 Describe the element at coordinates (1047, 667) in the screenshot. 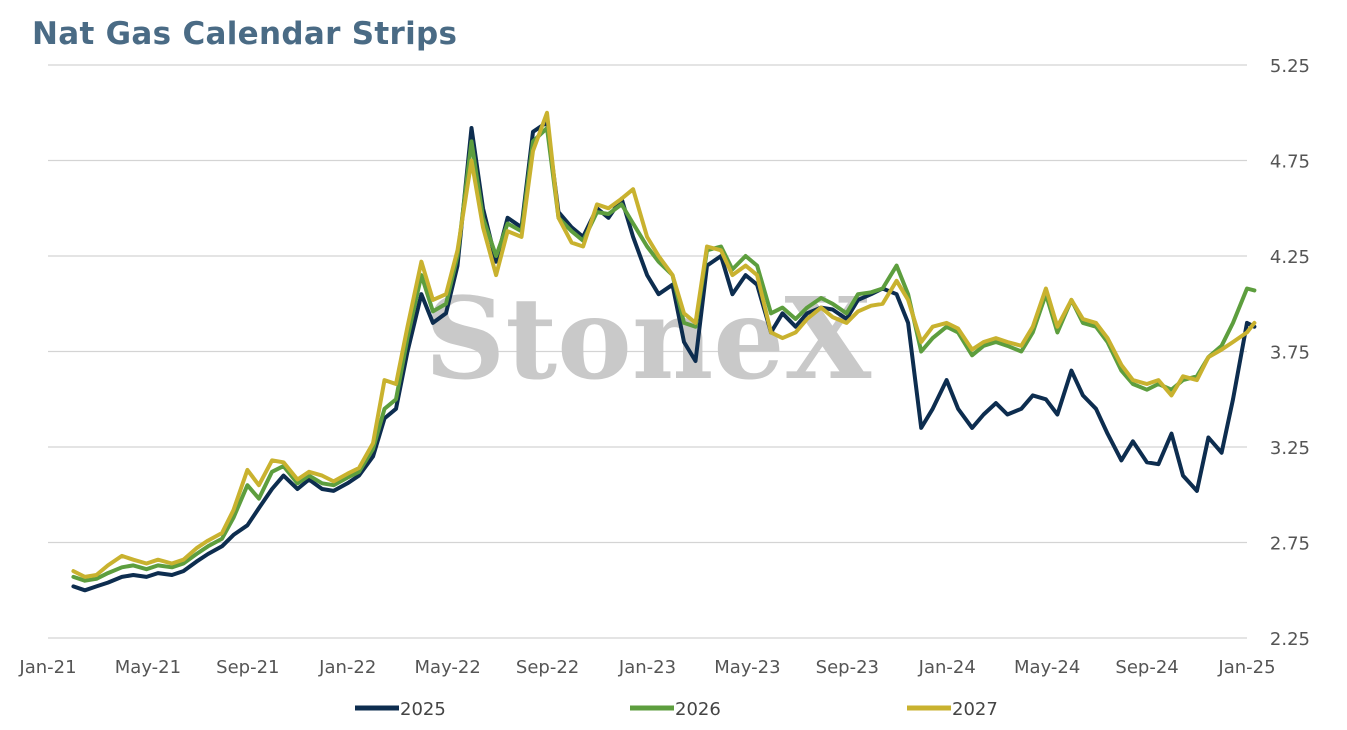

I see `x-tick-label: May-24` at that location.